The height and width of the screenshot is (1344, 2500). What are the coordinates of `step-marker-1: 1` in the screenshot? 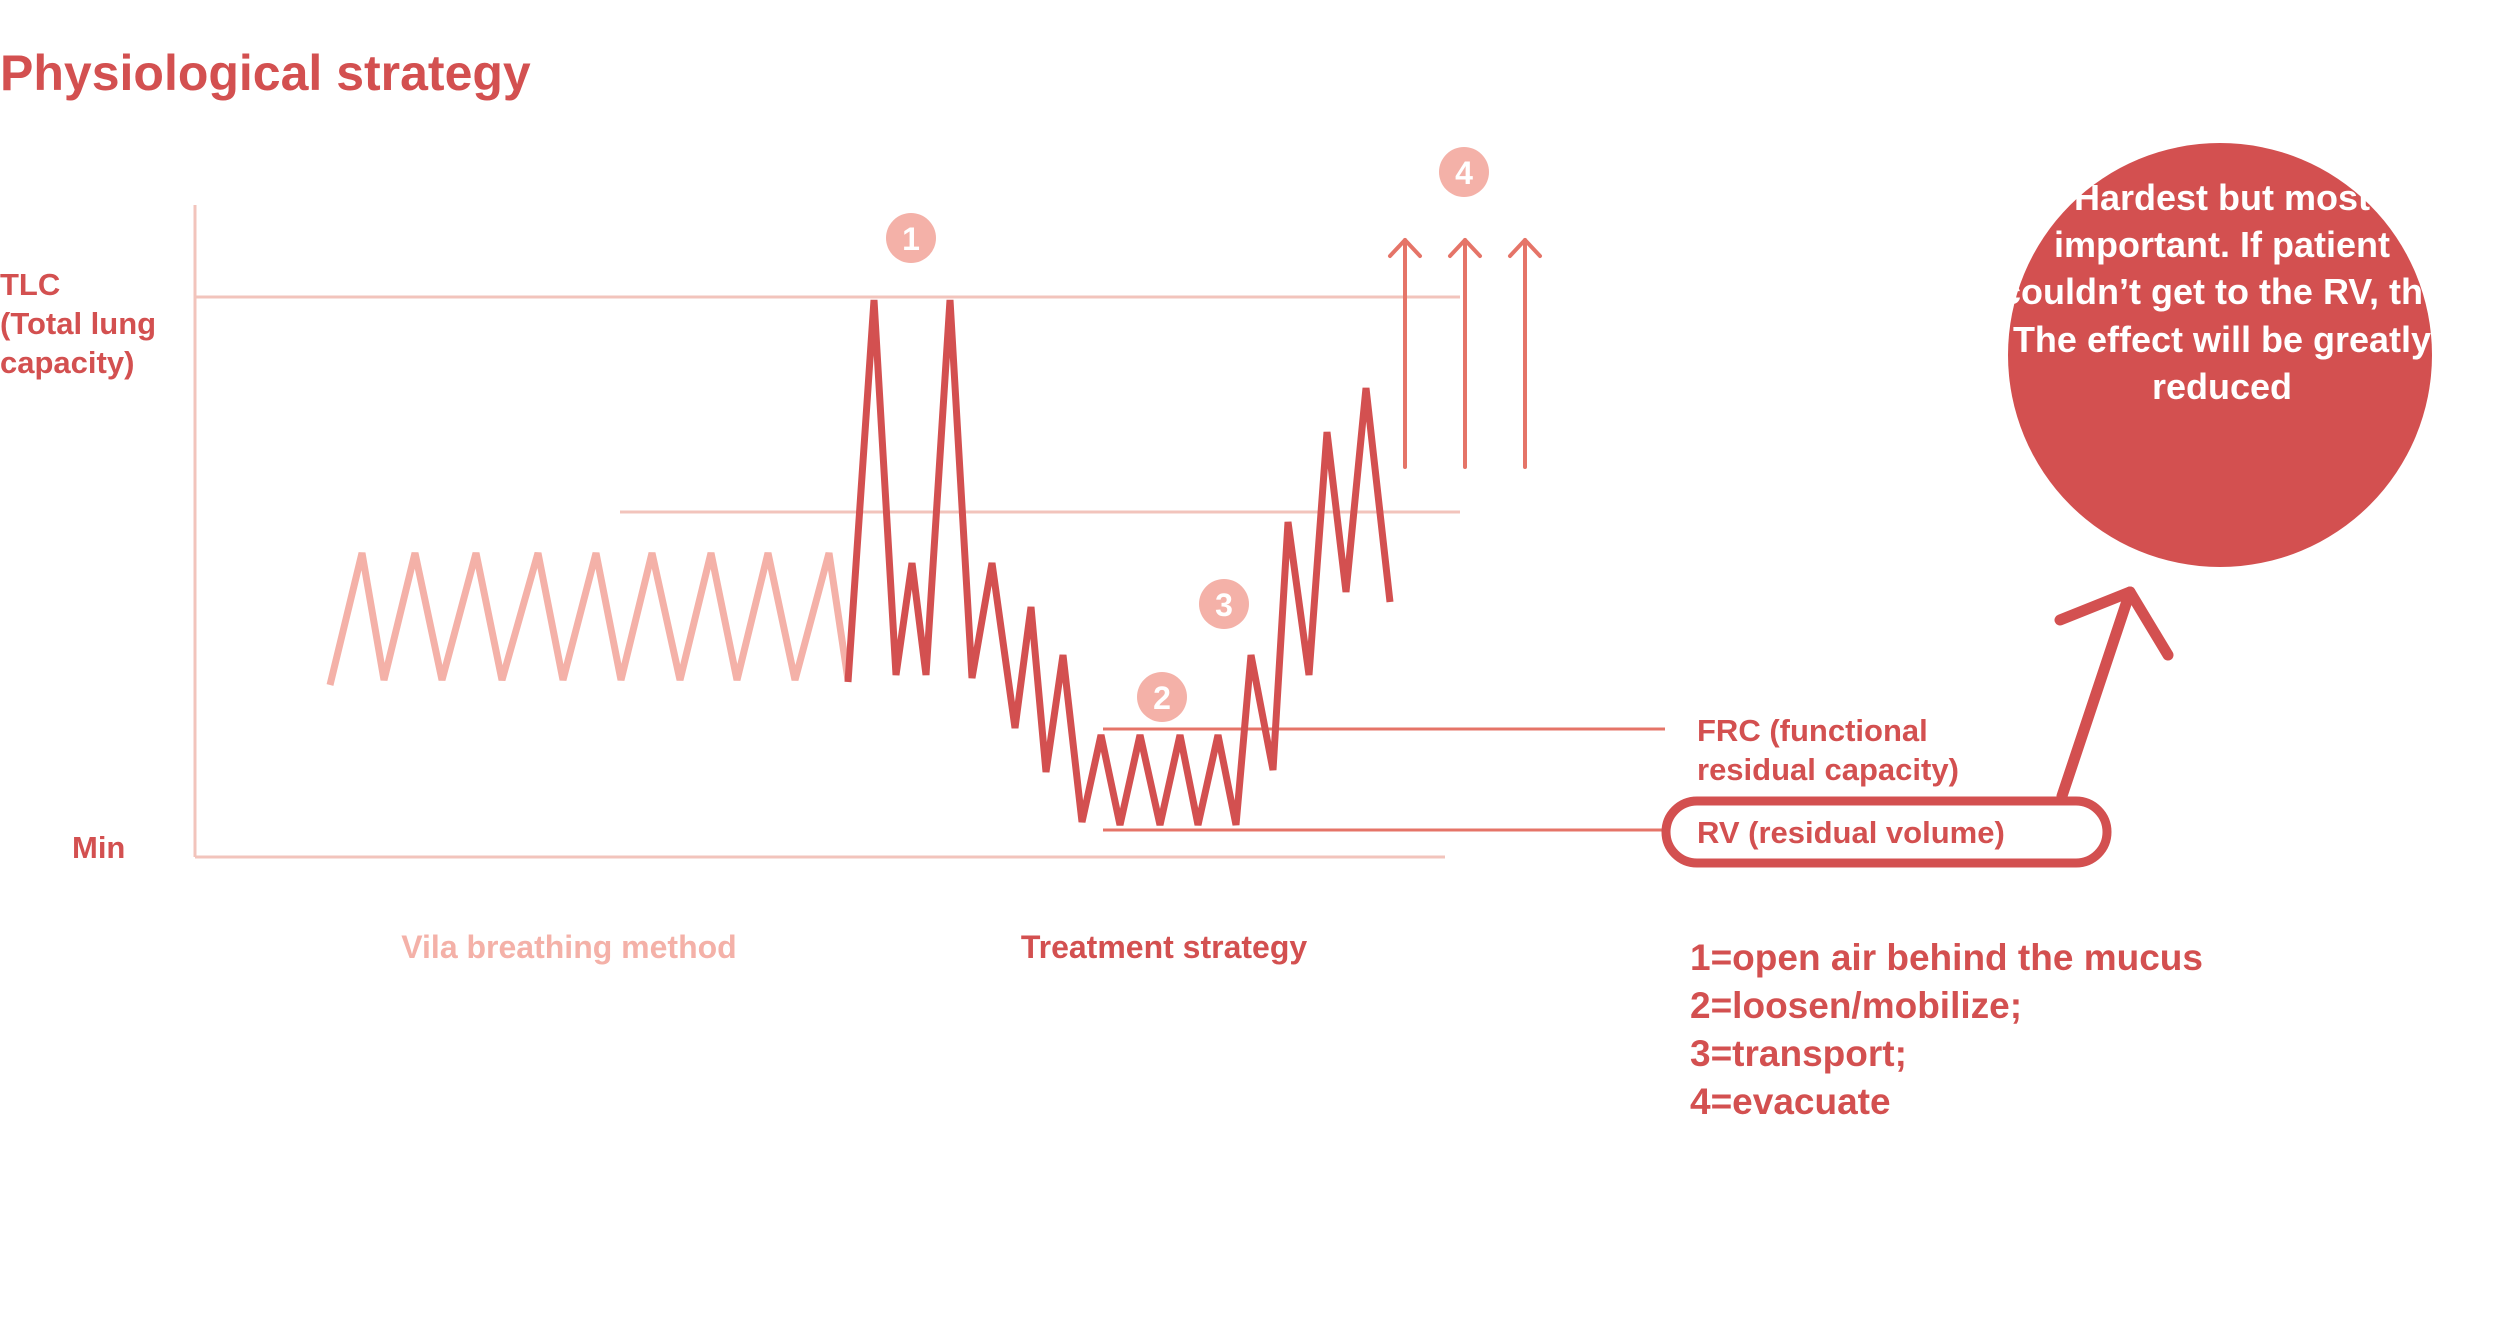 It's located at (911, 238).